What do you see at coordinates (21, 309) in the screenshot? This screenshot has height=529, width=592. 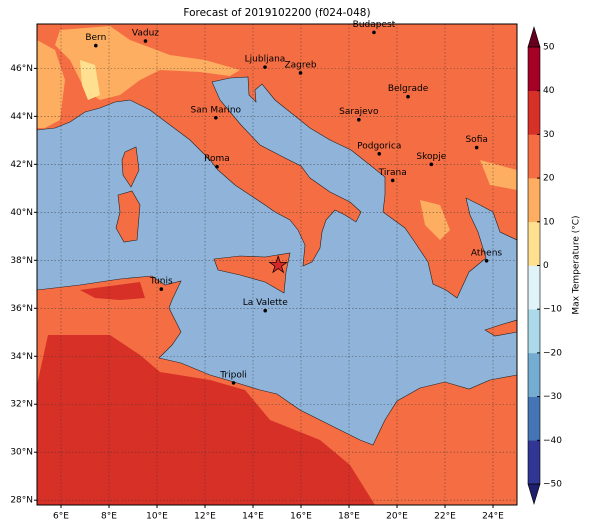 I see `y-tick-label: 36°N` at bounding box center [21, 309].